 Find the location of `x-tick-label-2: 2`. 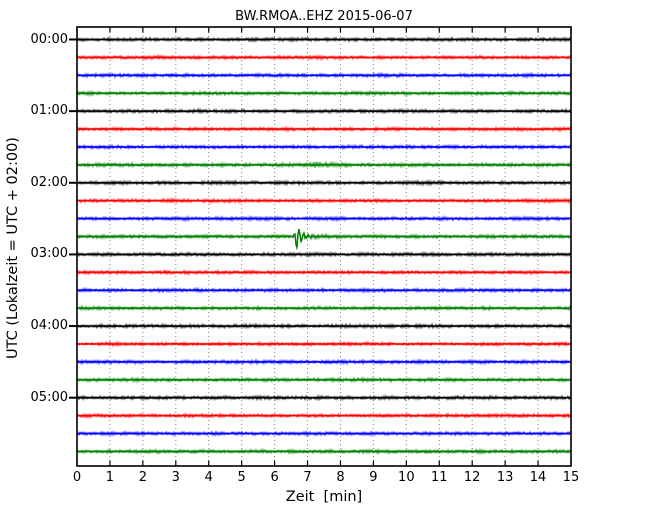

x-tick-label-2: 2 is located at coordinates (142, 477).